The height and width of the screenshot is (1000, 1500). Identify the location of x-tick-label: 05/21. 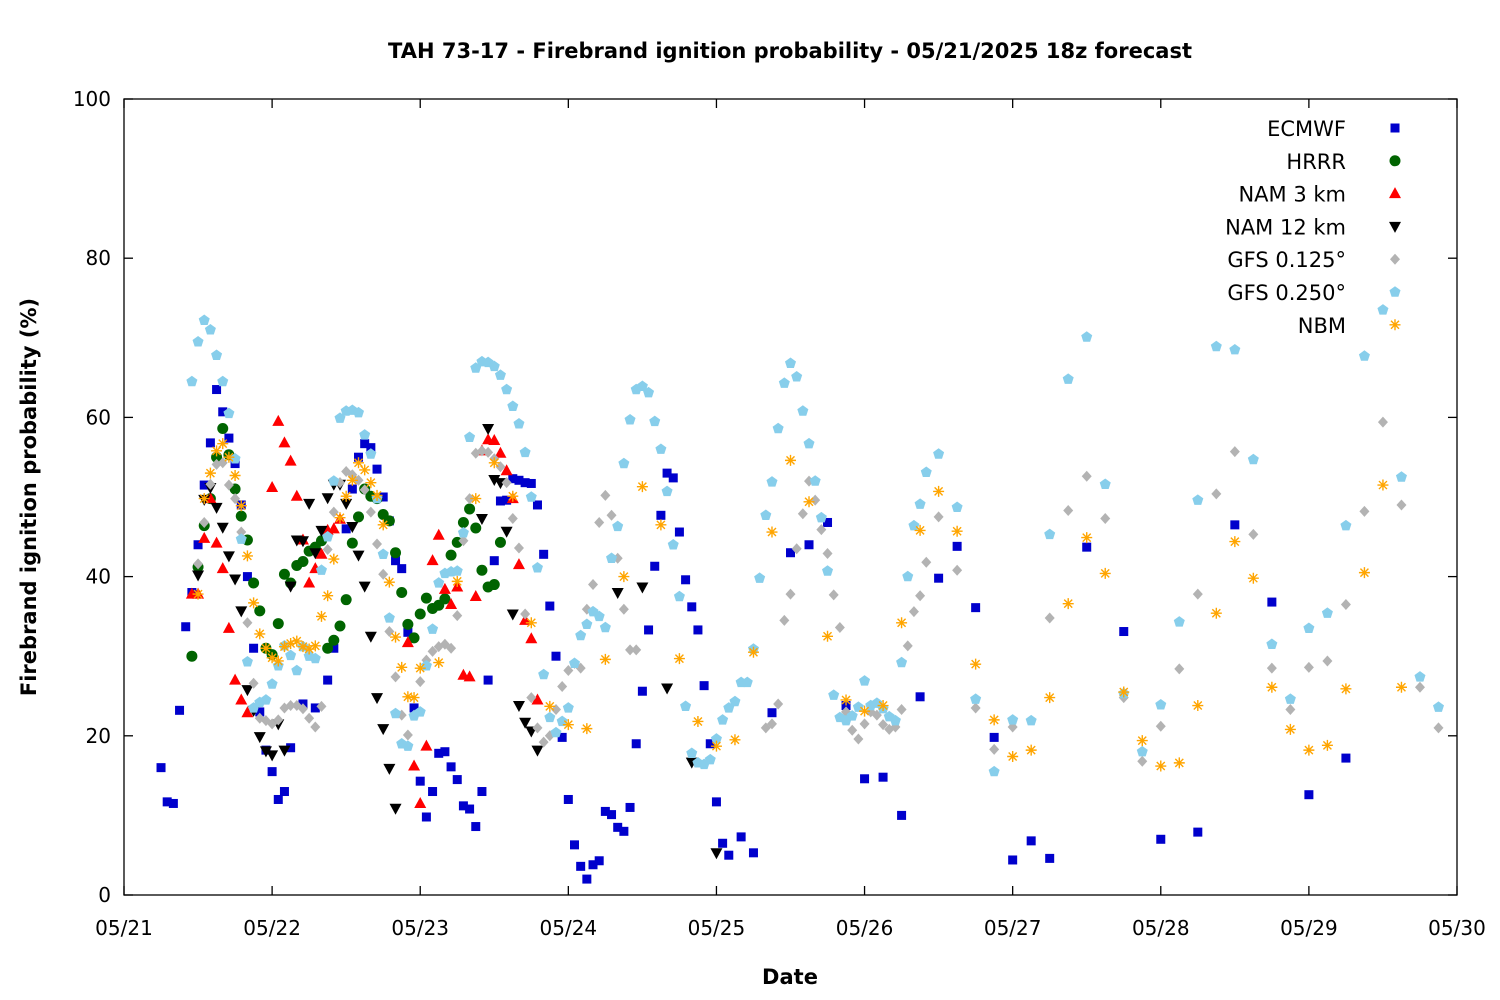
(124, 928).